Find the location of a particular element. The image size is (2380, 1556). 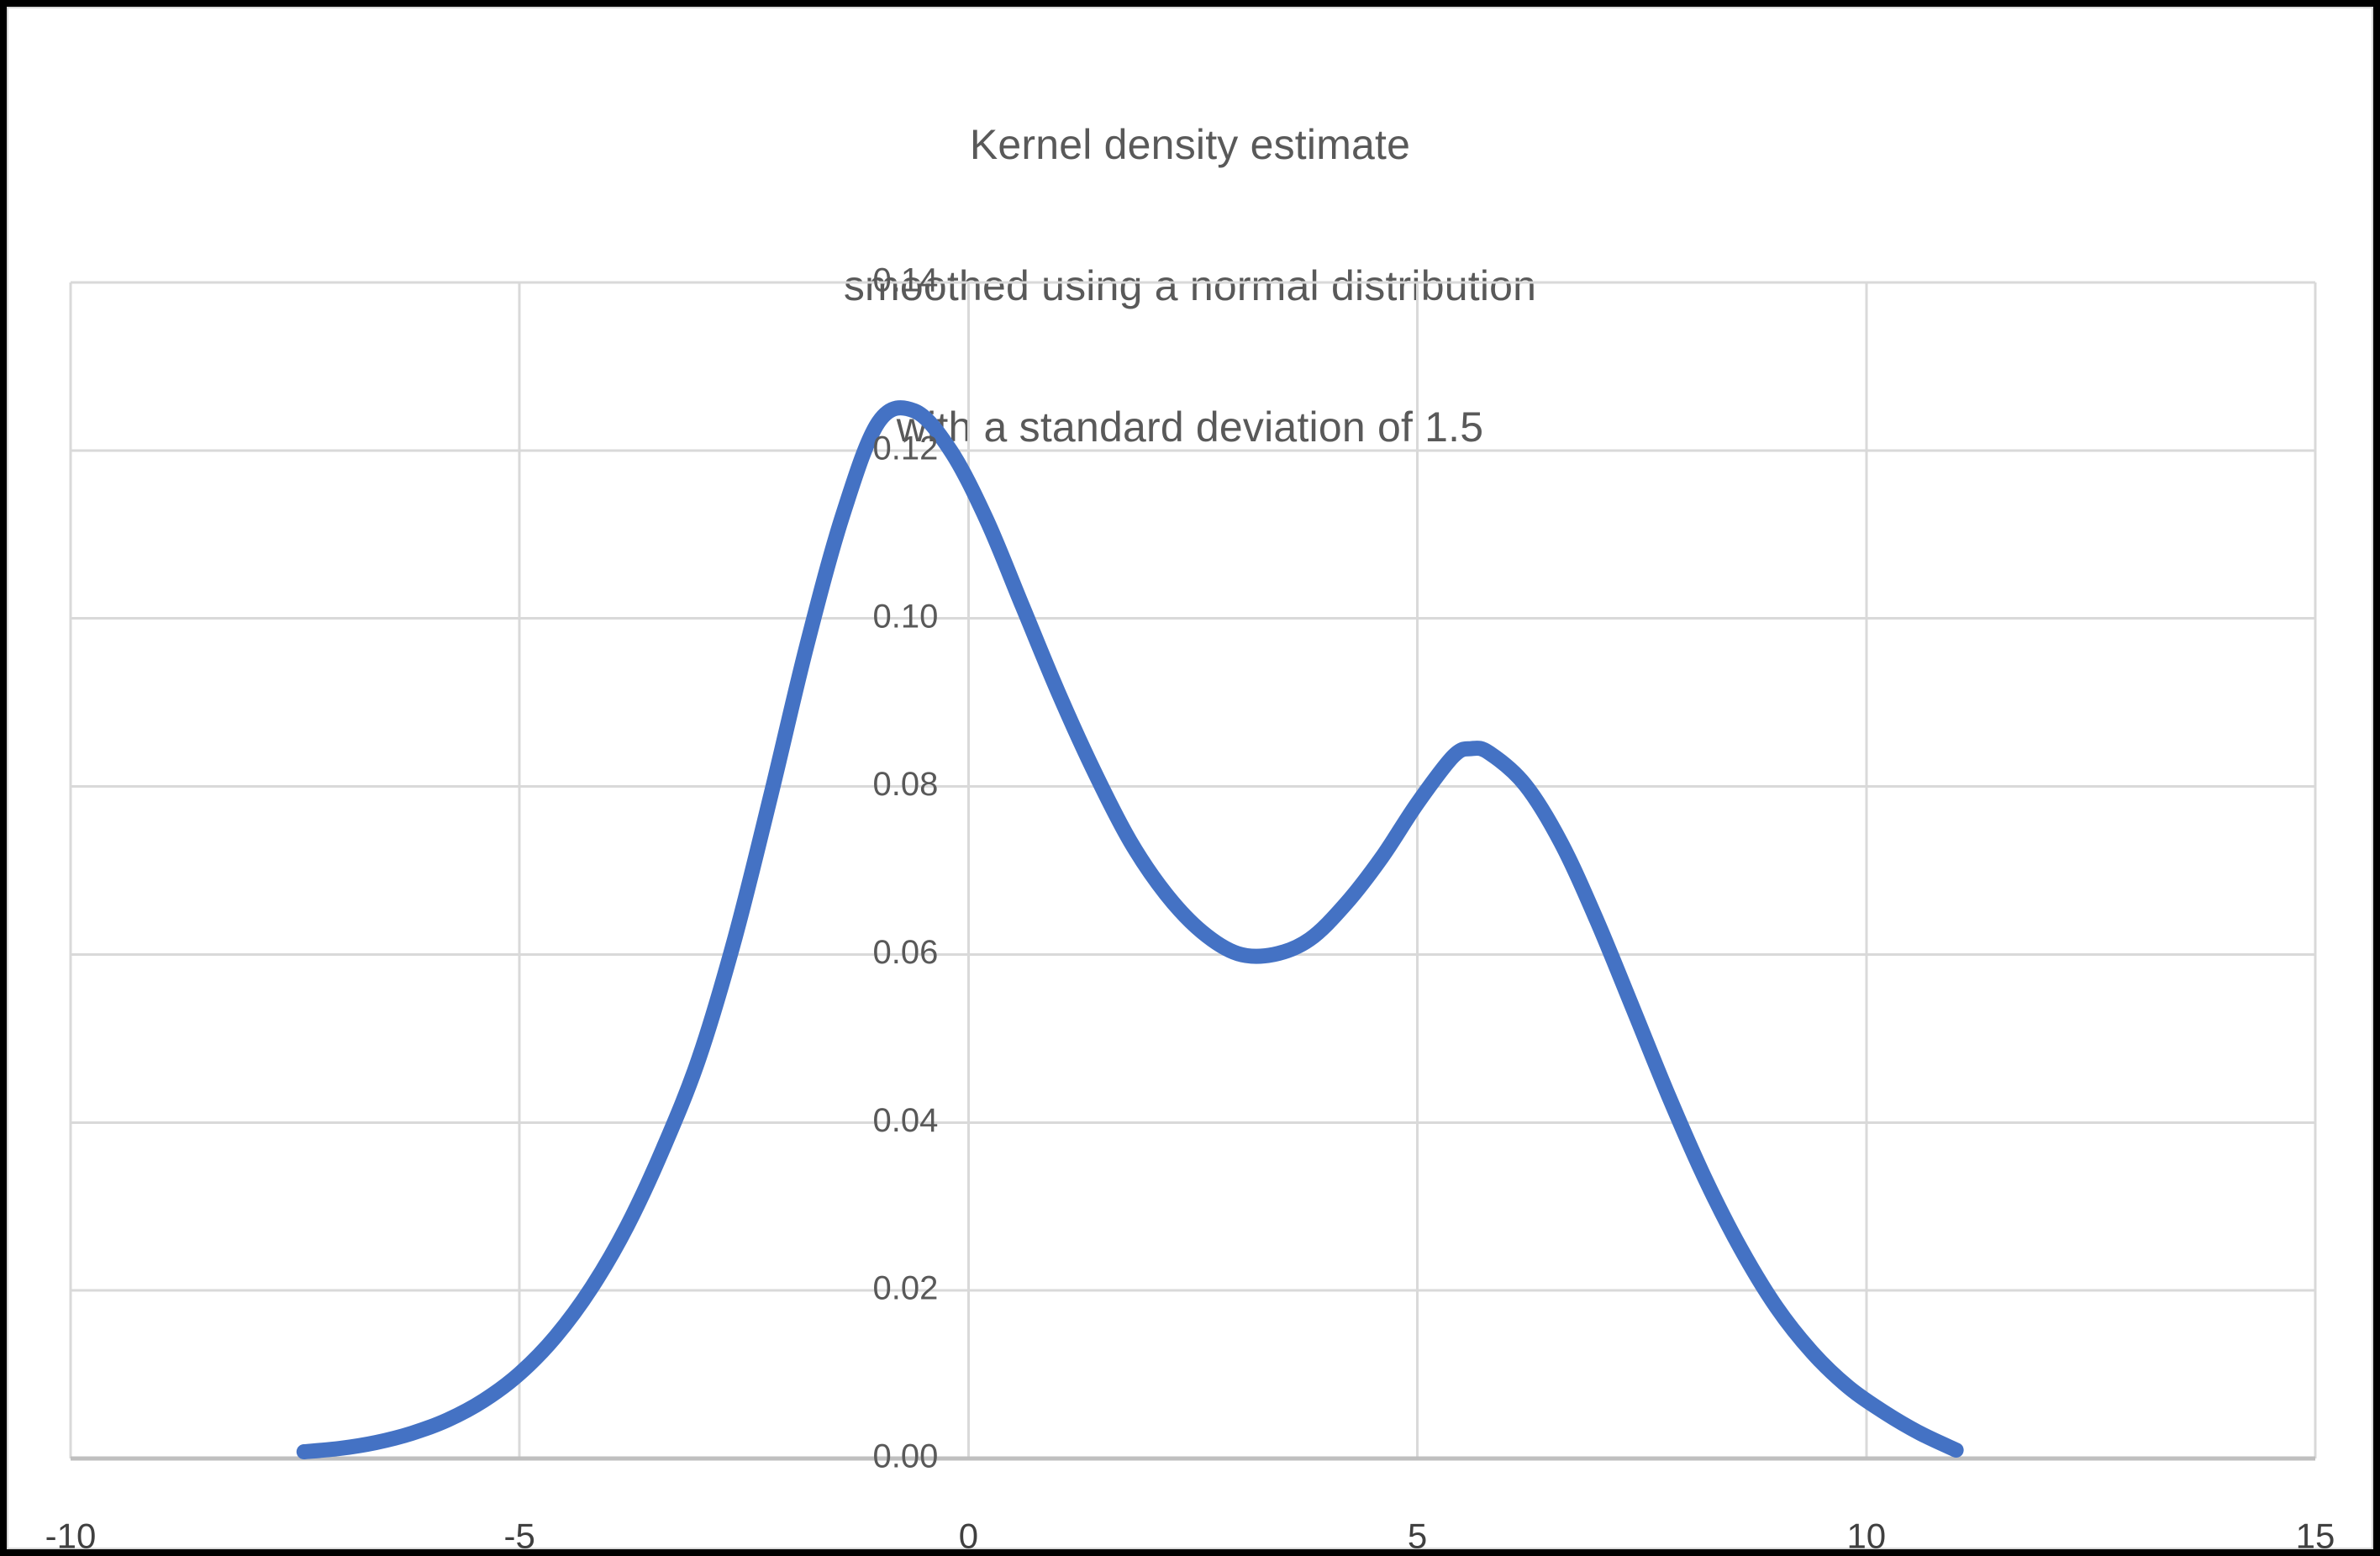

y-tick-label-0.06: 0.06 is located at coordinates (906, 952).